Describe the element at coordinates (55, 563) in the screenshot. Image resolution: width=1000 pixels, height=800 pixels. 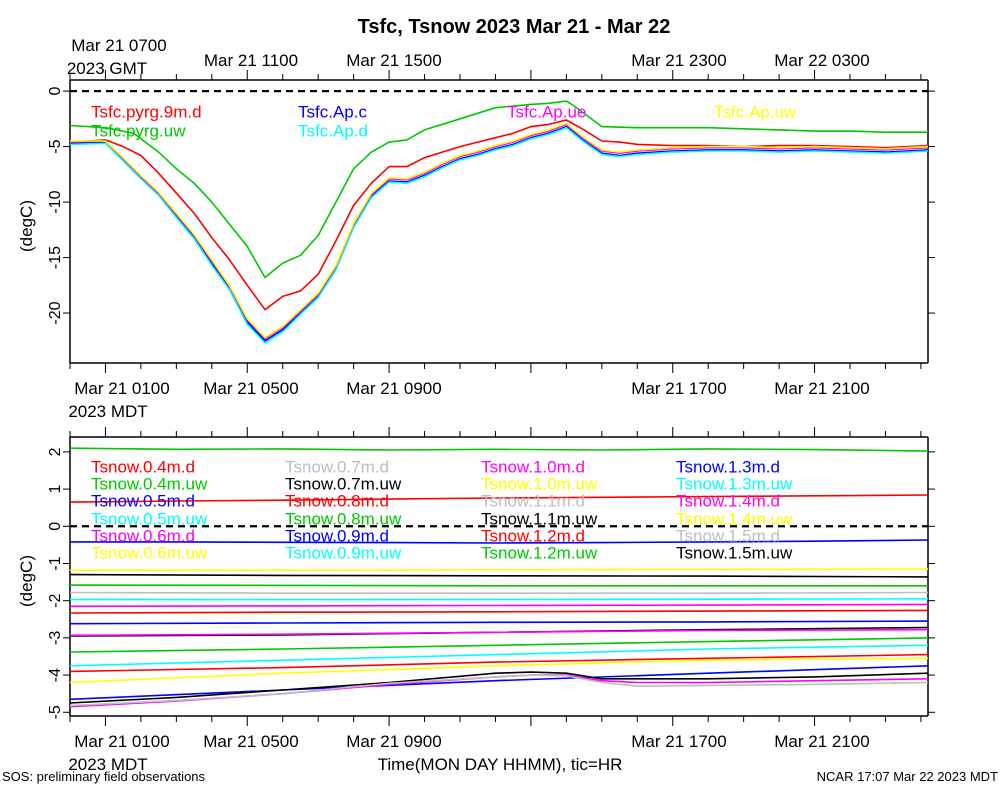
I see `y-tick-label: -1` at that location.